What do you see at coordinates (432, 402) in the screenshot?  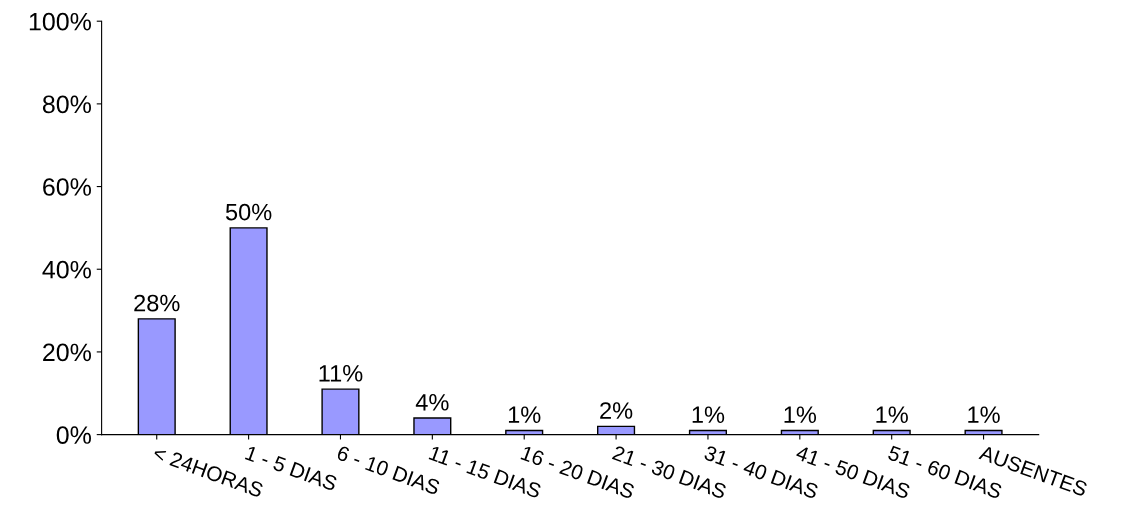 I see `data-label: 4%` at bounding box center [432, 402].